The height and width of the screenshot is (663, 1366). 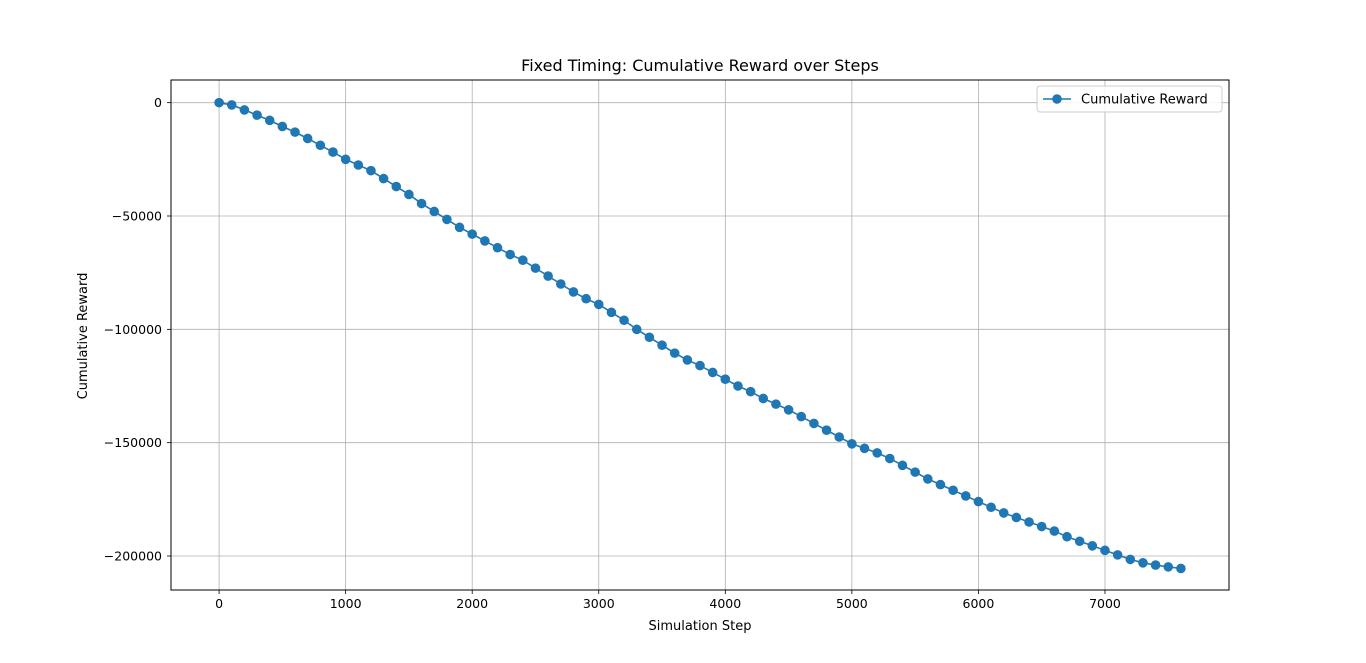 I want to click on y-axis: 0 −50000 −100000 −150000 −200000, so click(x=137, y=329).